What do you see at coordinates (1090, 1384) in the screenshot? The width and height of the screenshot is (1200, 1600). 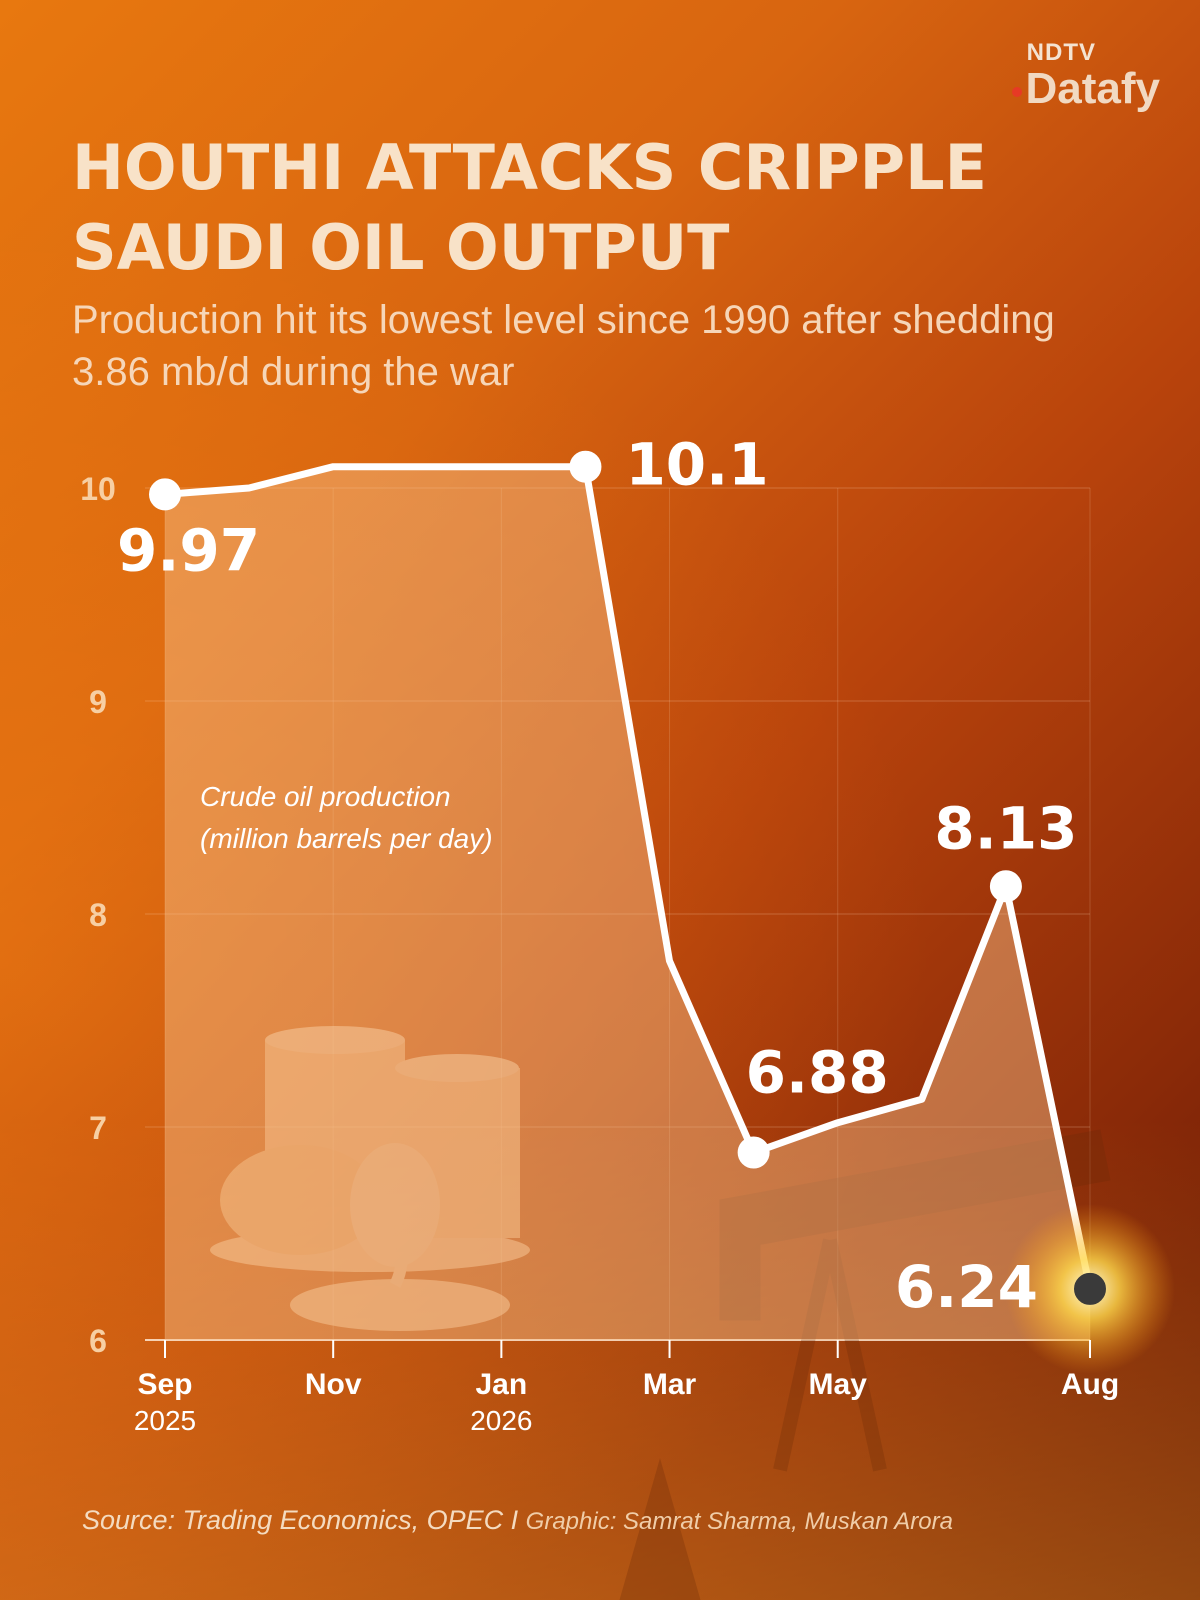 I see `x-tick-label: Aug` at bounding box center [1090, 1384].